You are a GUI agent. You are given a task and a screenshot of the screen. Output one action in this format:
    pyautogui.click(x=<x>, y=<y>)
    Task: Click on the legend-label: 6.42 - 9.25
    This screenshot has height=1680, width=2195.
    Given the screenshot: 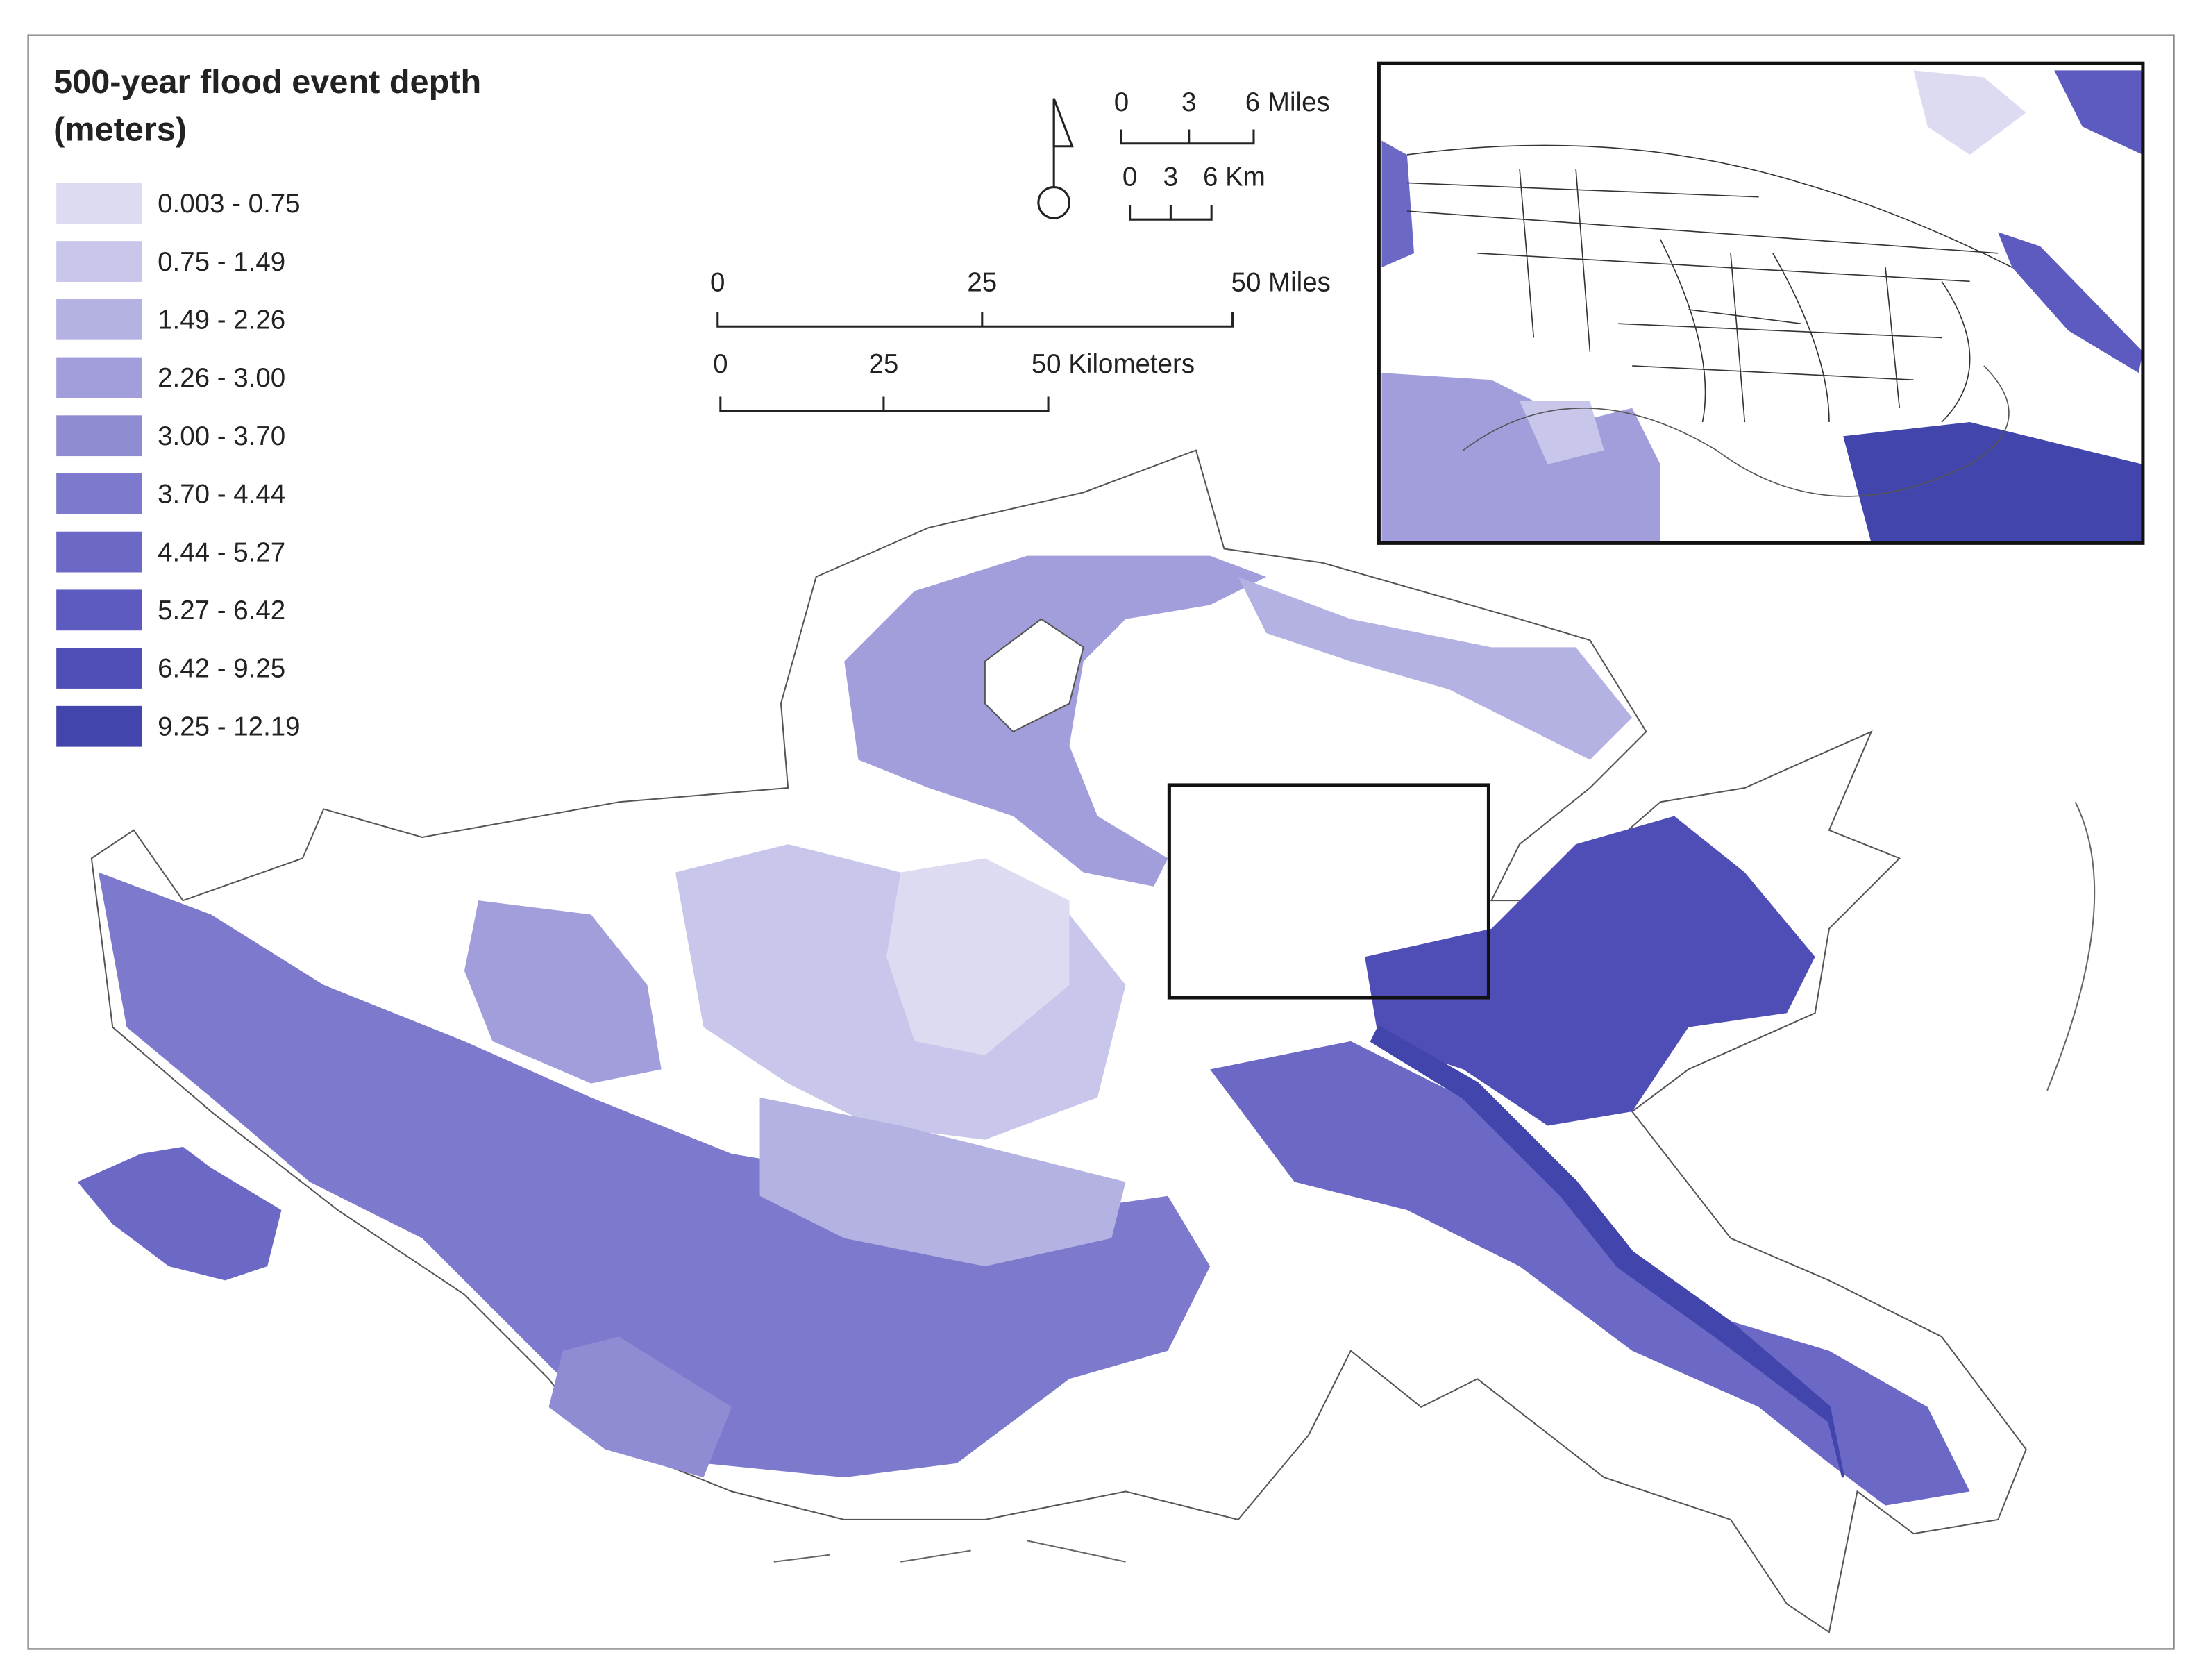 What is the action you would take?
    pyautogui.click(x=222, y=669)
    